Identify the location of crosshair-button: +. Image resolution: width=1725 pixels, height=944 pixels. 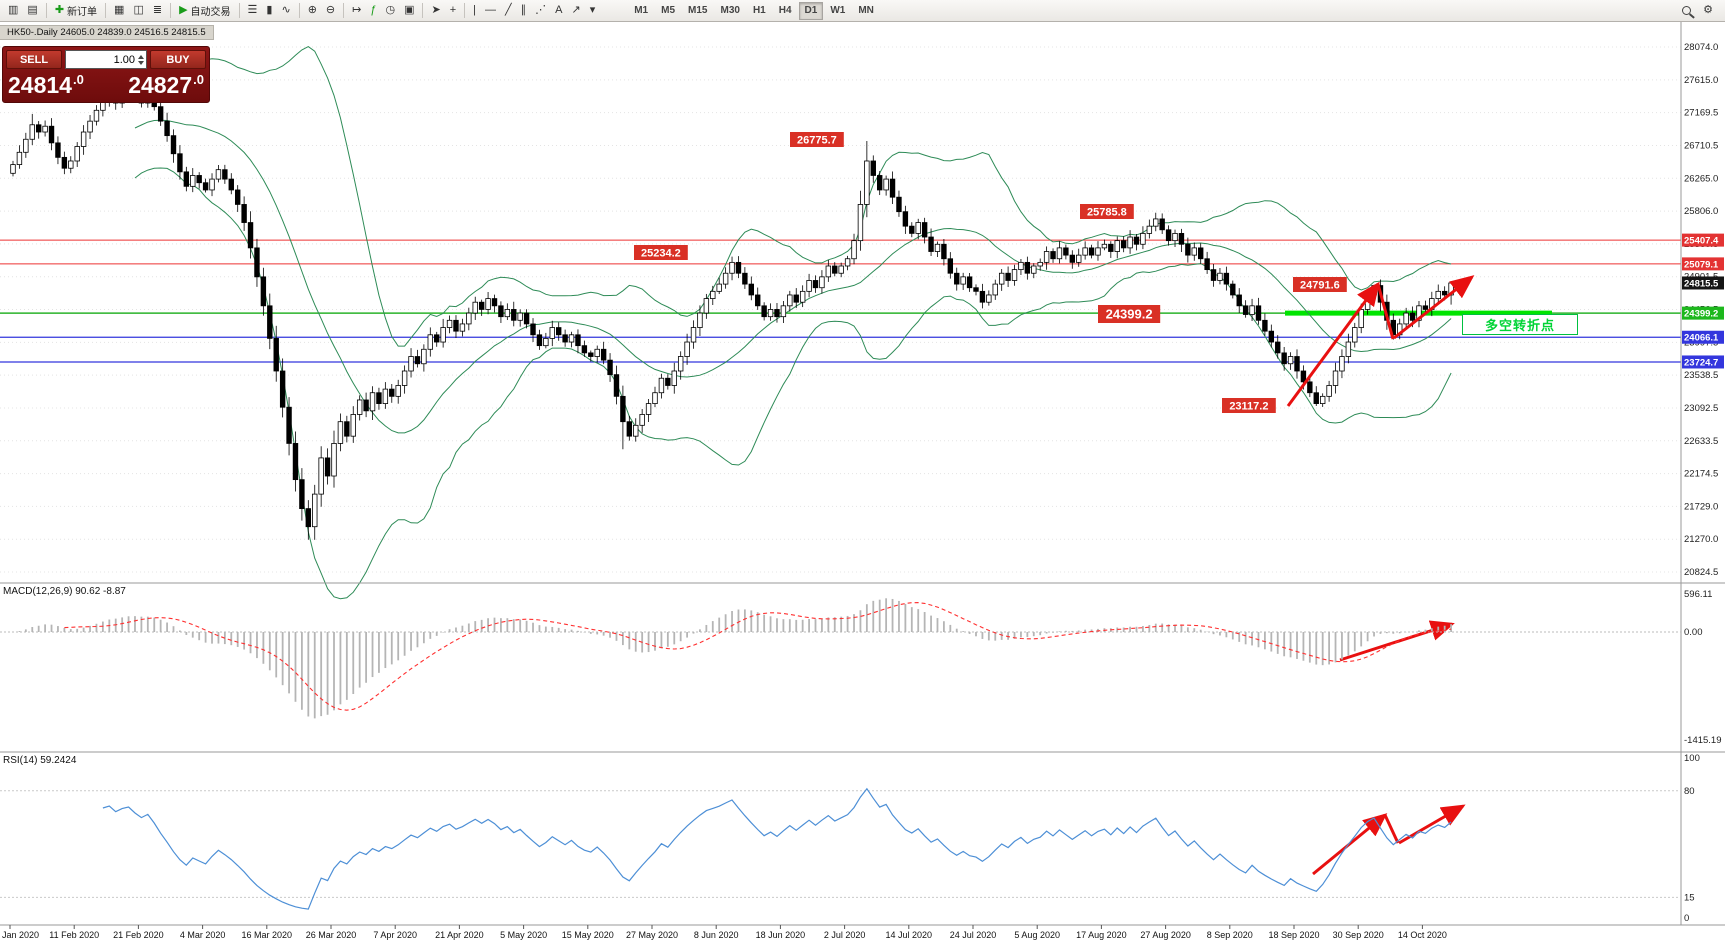
(453, 11).